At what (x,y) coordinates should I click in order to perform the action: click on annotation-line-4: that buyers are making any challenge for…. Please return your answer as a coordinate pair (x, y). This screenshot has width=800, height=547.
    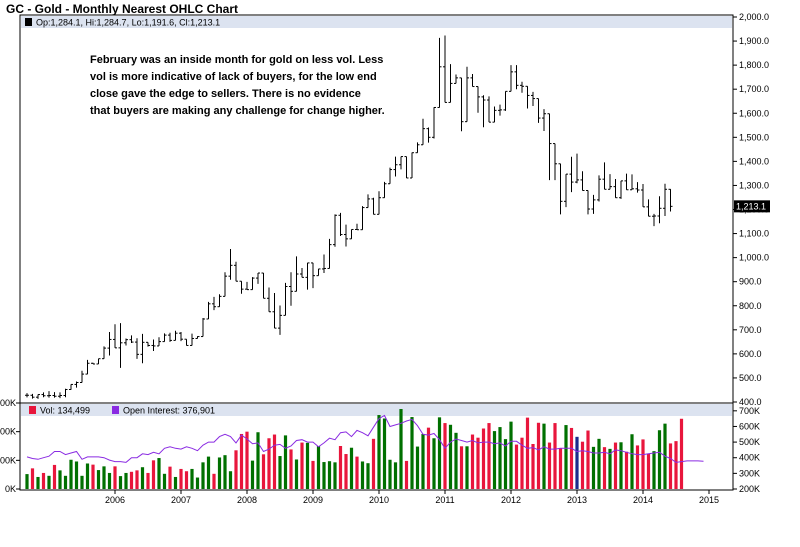
    Looking at the image, I should click on (237, 111).